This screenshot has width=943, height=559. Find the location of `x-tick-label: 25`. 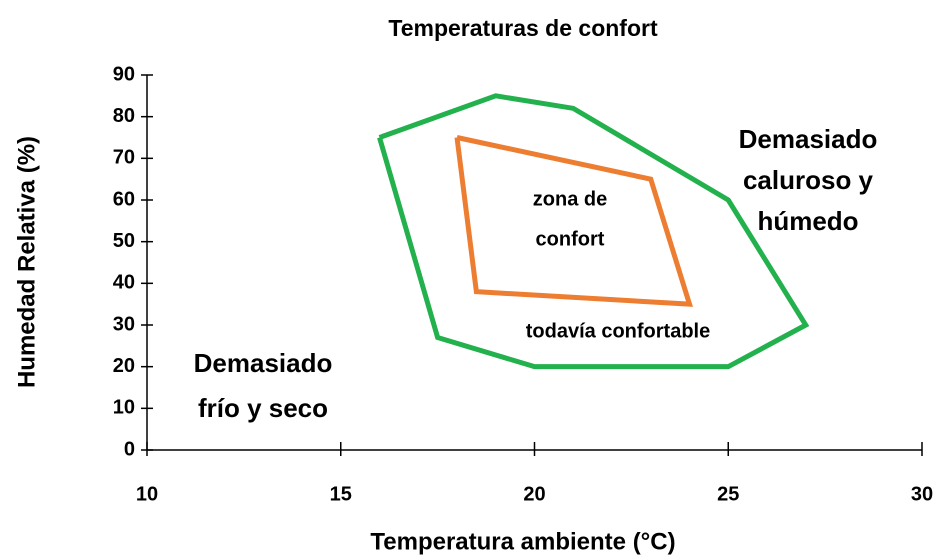

x-tick-label: 25 is located at coordinates (728, 494).